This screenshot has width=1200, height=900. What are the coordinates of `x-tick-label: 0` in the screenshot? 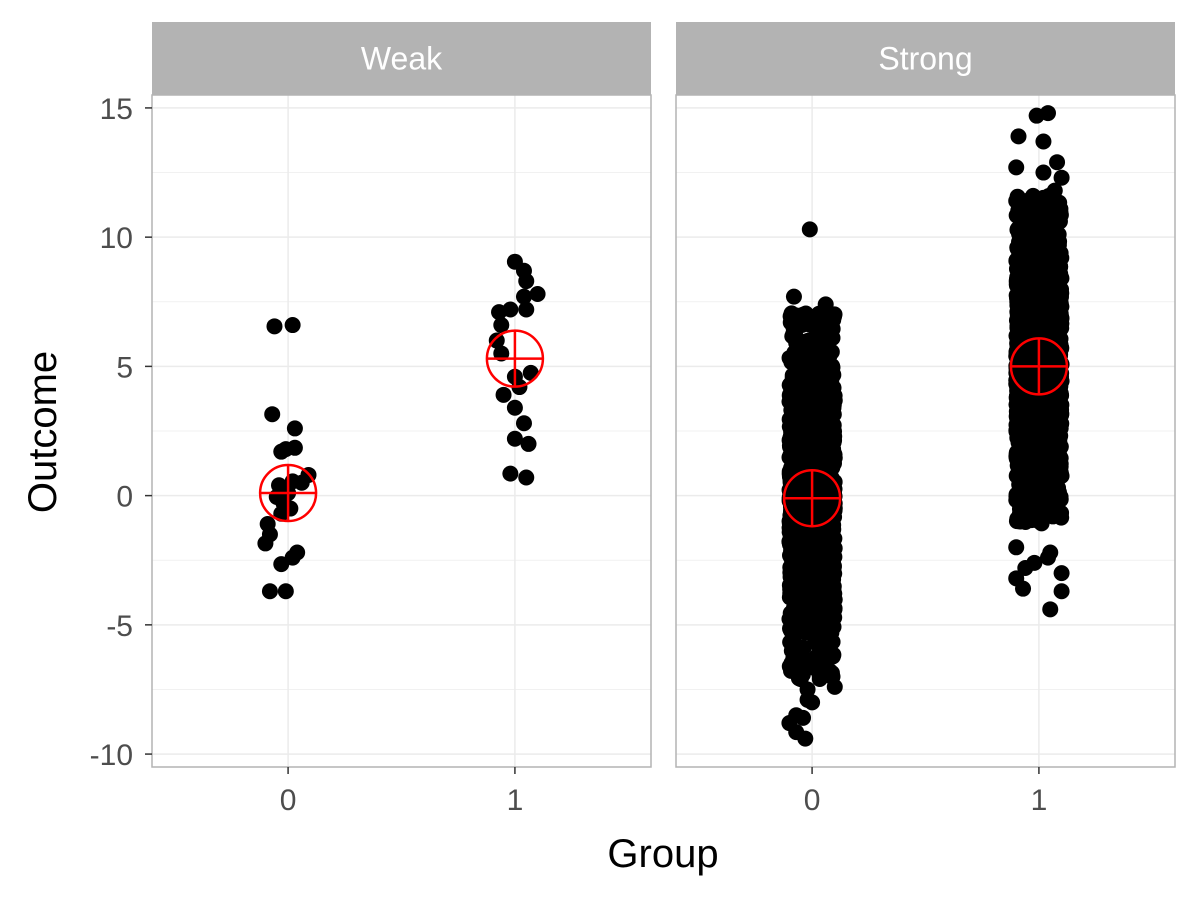 It's located at (288, 800).